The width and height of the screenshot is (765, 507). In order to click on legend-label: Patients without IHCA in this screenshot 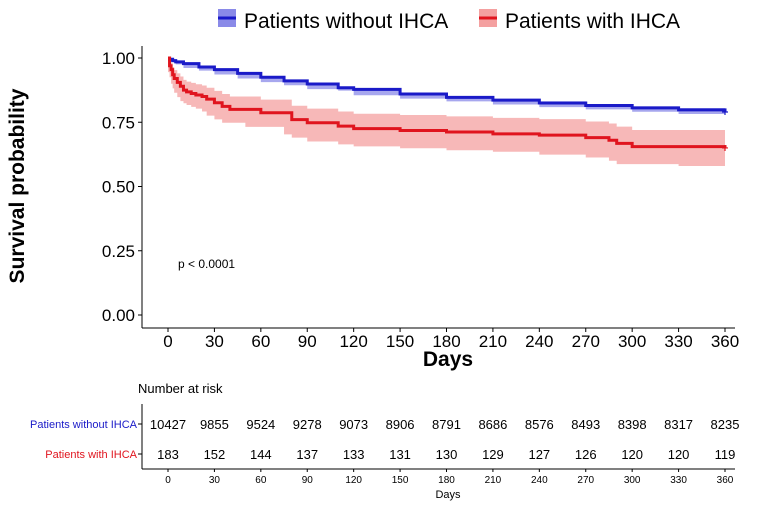, I will do `click(346, 21)`.